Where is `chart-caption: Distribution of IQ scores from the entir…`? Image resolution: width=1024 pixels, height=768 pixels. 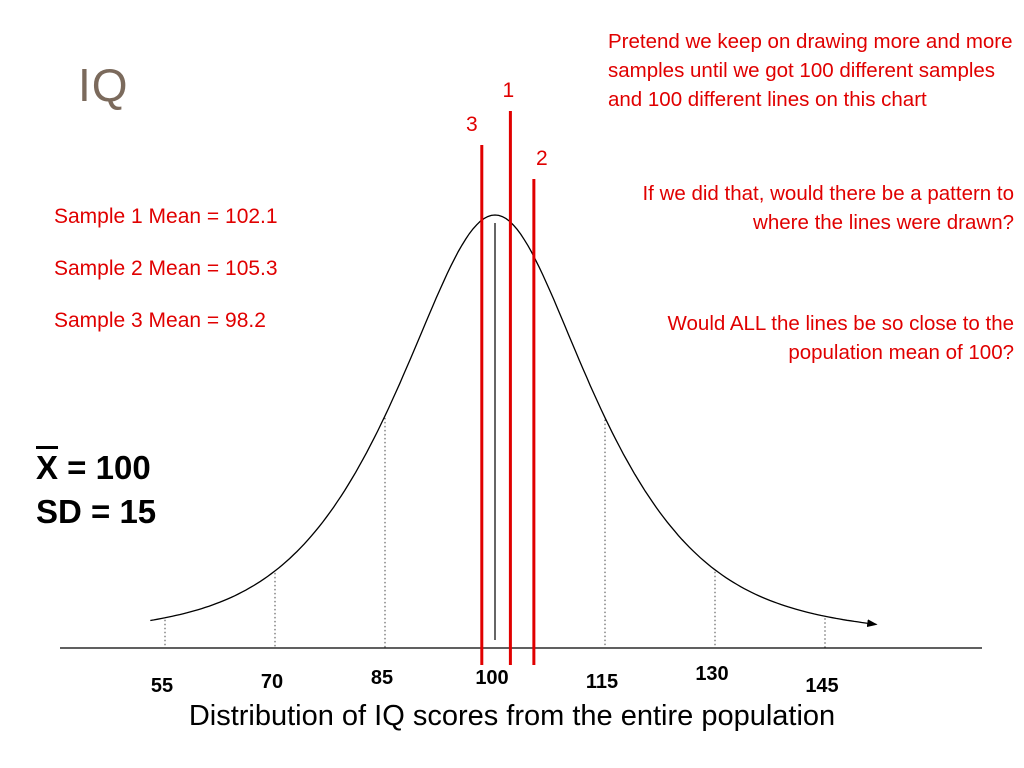 chart-caption: Distribution of IQ scores from the entir… is located at coordinates (512, 716).